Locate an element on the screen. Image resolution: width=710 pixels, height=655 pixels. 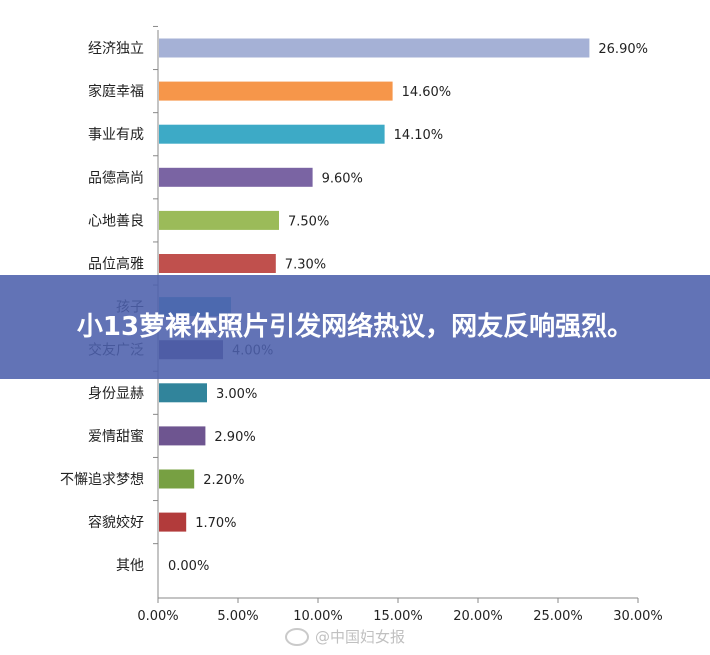
value-label: 9.60% is located at coordinates (342, 178).